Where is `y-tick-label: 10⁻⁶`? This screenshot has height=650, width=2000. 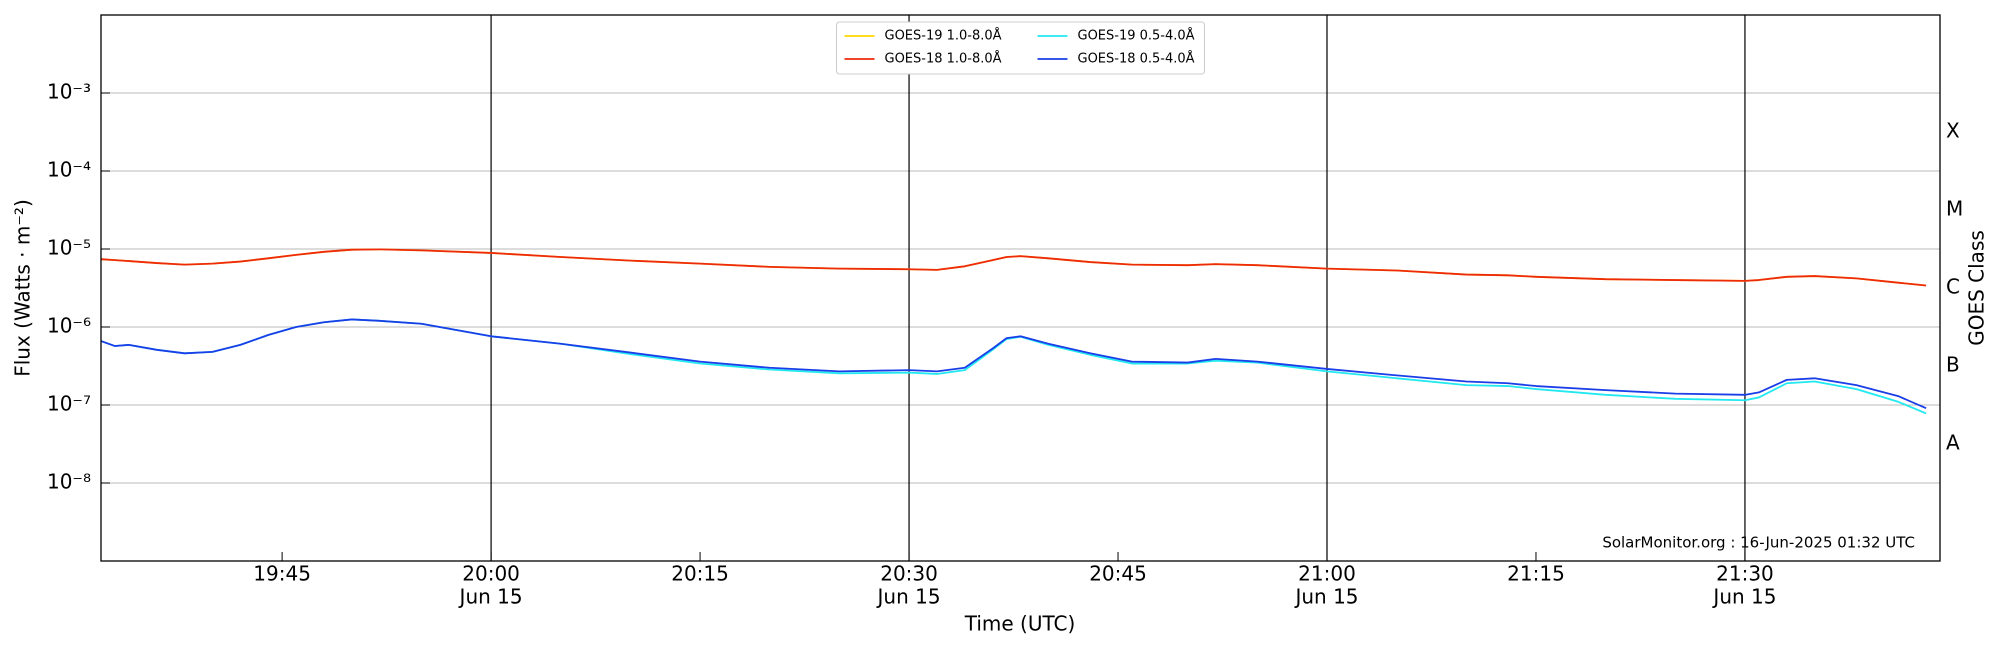
y-tick-label: 10⁻⁶ is located at coordinates (69, 326).